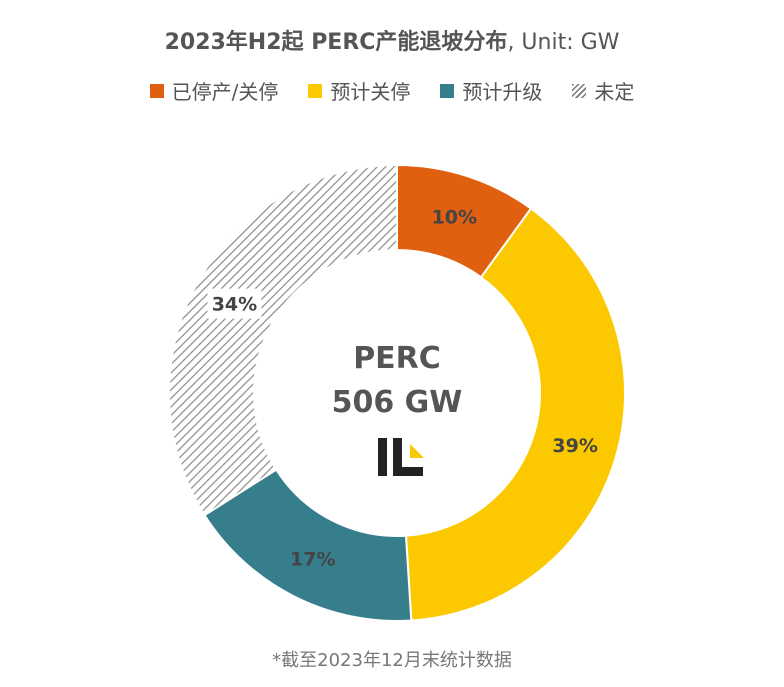 The height and width of the screenshot is (687, 784). What do you see at coordinates (397, 358) in the screenshot?
I see `center-label-type: PERC` at bounding box center [397, 358].